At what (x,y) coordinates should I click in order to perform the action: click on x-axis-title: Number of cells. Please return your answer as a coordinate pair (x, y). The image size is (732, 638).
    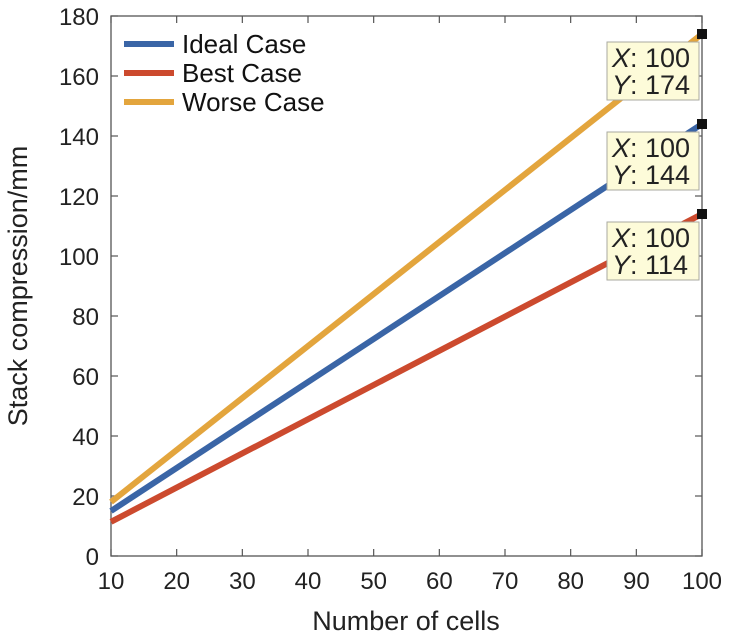
    Looking at the image, I should click on (406, 621).